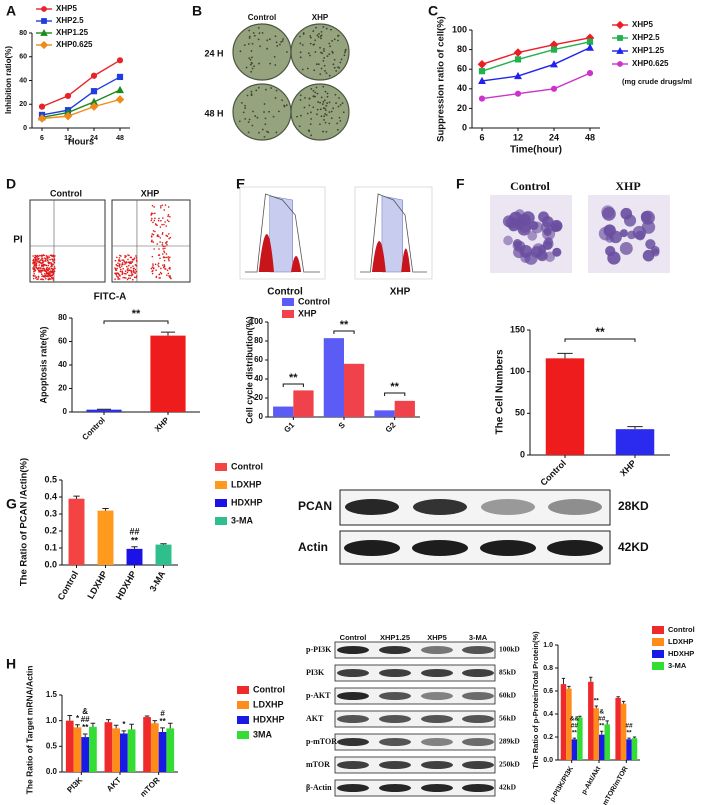 This screenshot has width=708, height=805. What do you see at coordinates (70, 20) in the screenshot?
I see `legend-label: XHP2.5` at bounding box center [70, 20].